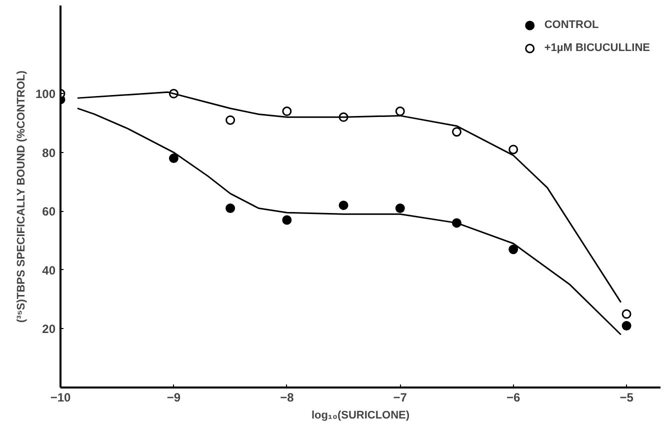 The width and height of the screenshot is (665, 424). What do you see at coordinates (597, 48) in the screenshot?
I see `legend-label: +1µM BICUCULLINE` at bounding box center [597, 48].